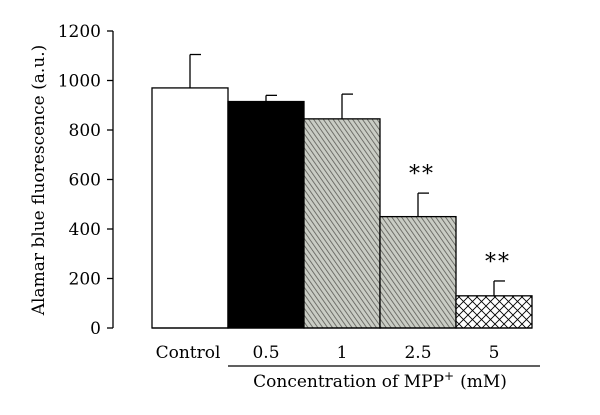 Image resolution: width=600 pixels, height=415 pixels. I want to click on x-tick-label: 0.5, so click(265, 353).